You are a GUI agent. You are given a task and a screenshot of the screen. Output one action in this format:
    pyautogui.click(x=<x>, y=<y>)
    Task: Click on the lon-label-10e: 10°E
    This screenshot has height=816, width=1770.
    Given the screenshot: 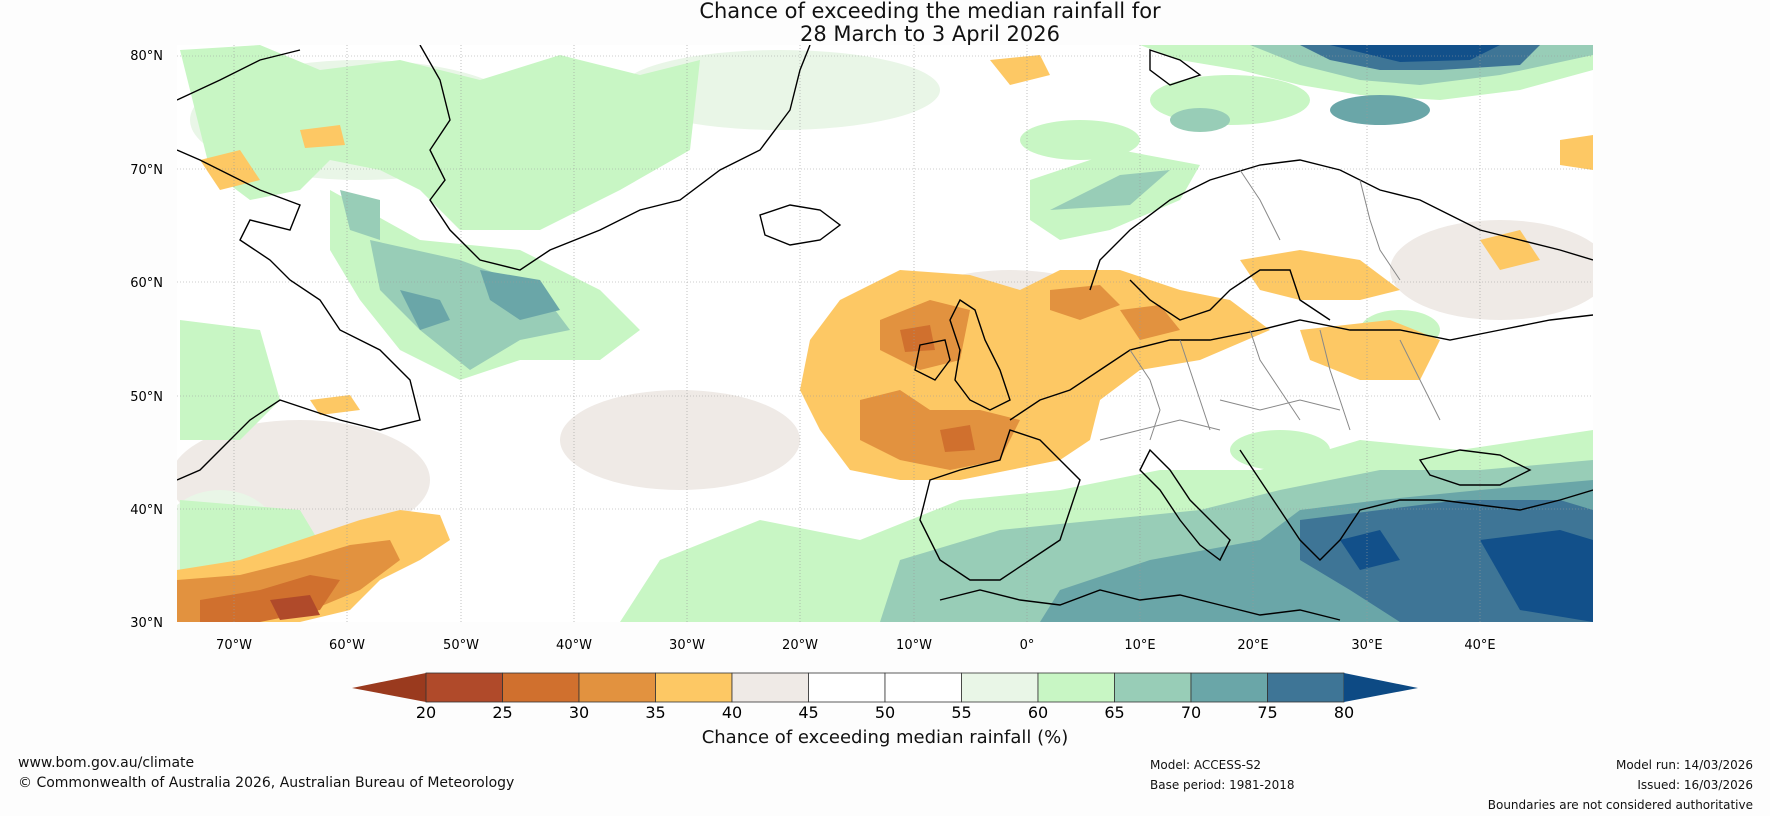 What is the action you would take?
    pyautogui.click(x=1139, y=645)
    